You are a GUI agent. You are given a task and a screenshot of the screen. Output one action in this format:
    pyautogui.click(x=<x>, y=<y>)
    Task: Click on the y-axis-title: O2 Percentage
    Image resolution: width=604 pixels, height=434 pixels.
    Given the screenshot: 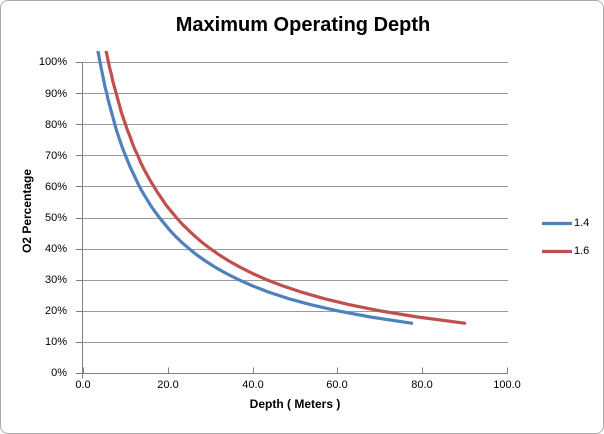 What is the action you would take?
    pyautogui.click(x=27, y=211)
    